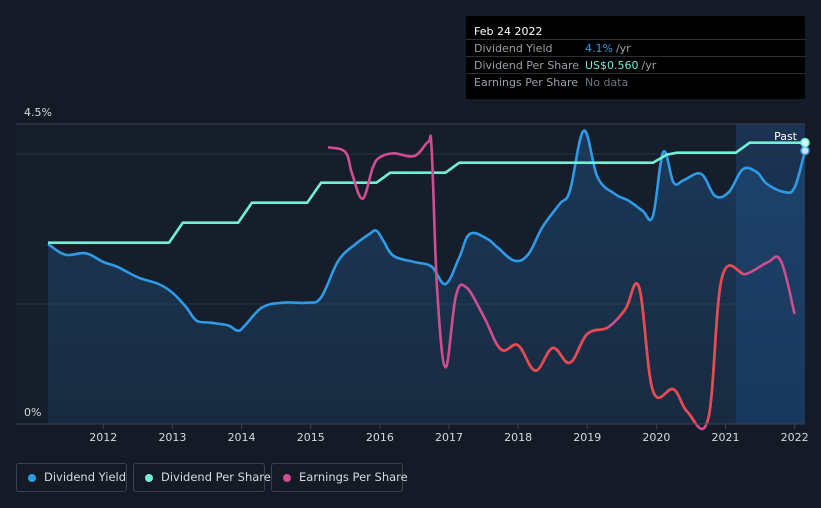 This screenshot has height=508, width=821. What do you see at coordinates (311, 437) in the screenshot?
I see `x-tick-label: 2015` at bounding box center [311, 437].